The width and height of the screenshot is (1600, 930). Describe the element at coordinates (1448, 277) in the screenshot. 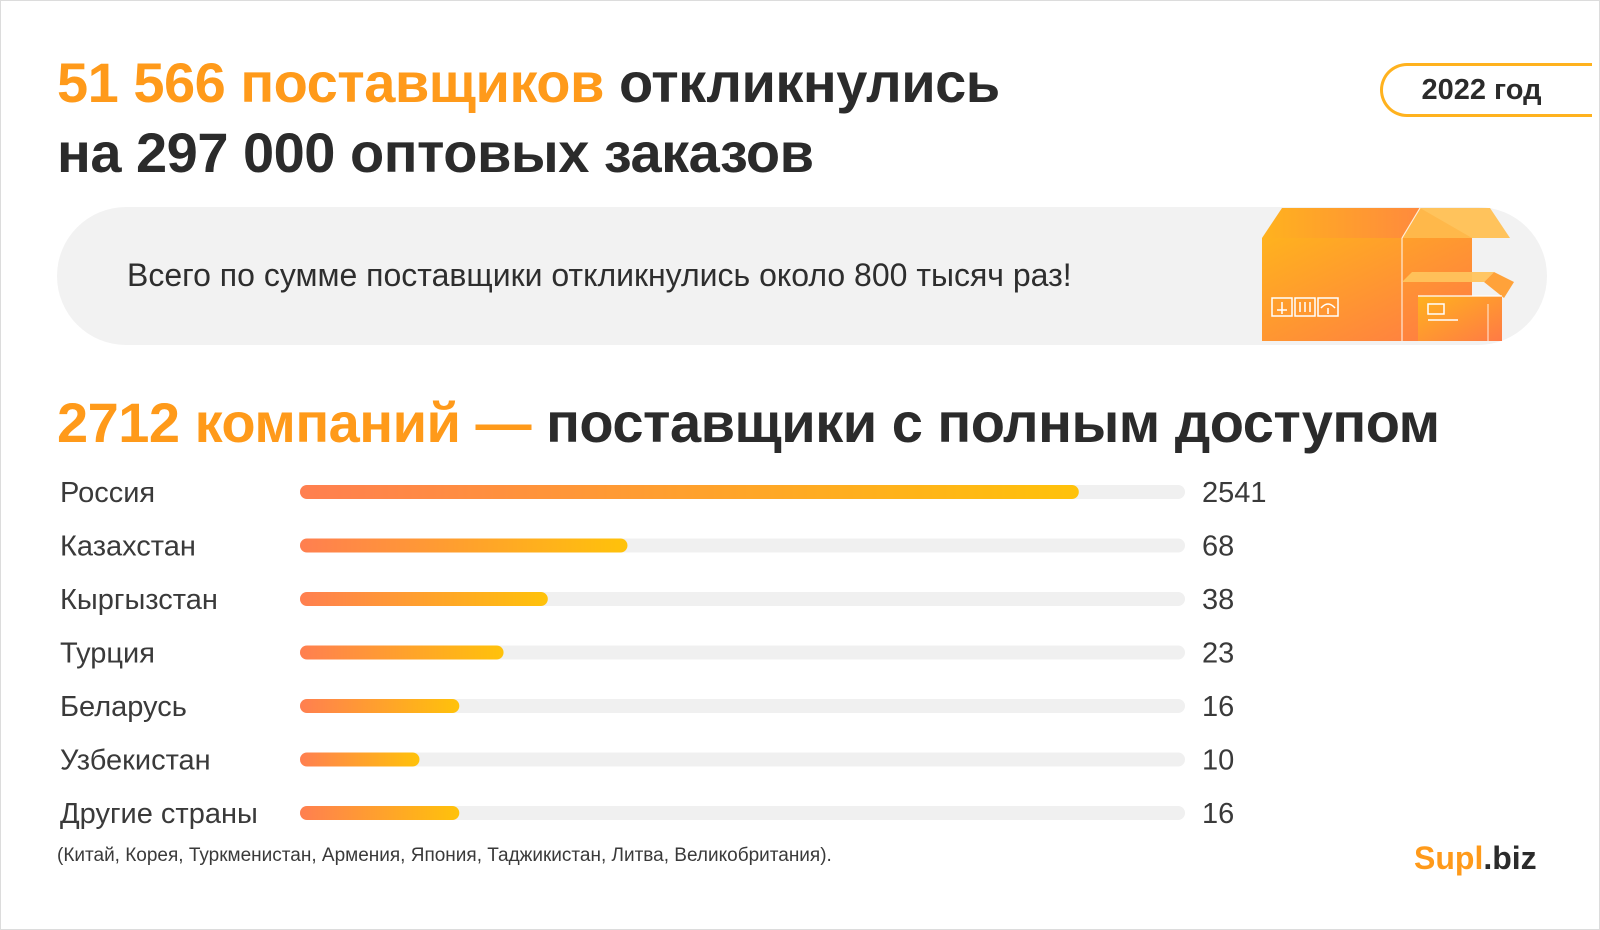

I see `small-box-flap` at that location.